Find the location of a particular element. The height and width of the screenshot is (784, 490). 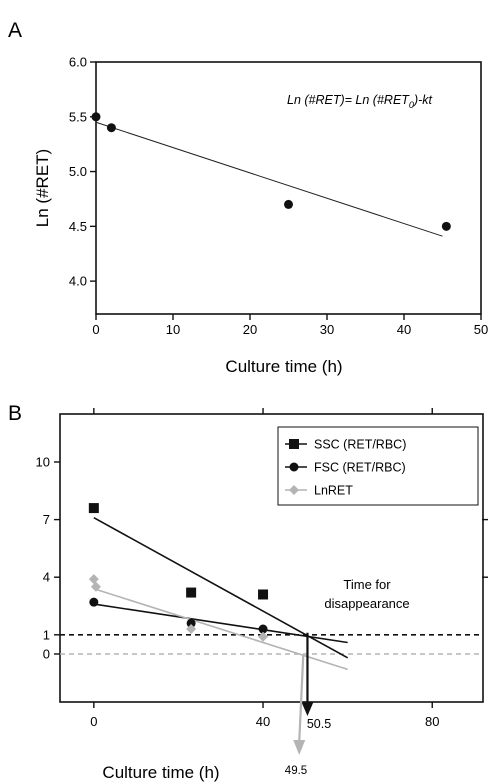

panel-b-y-tick-label: 10 is located at coordinates (43, 462).